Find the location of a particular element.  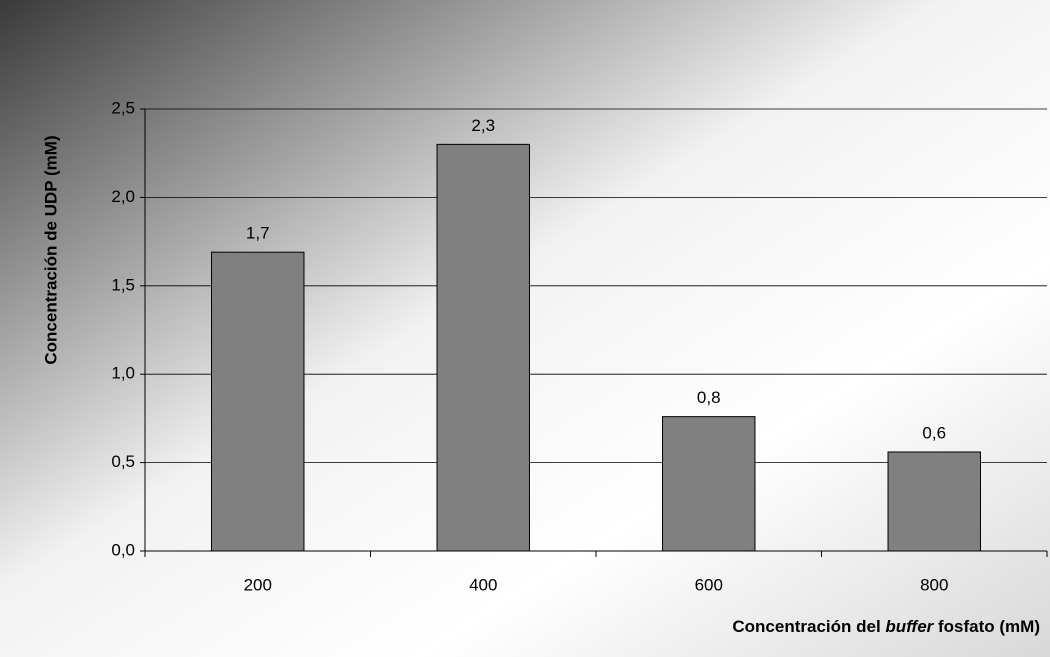

y-tick-label: 0,0 is located at coordinates (123, 549).